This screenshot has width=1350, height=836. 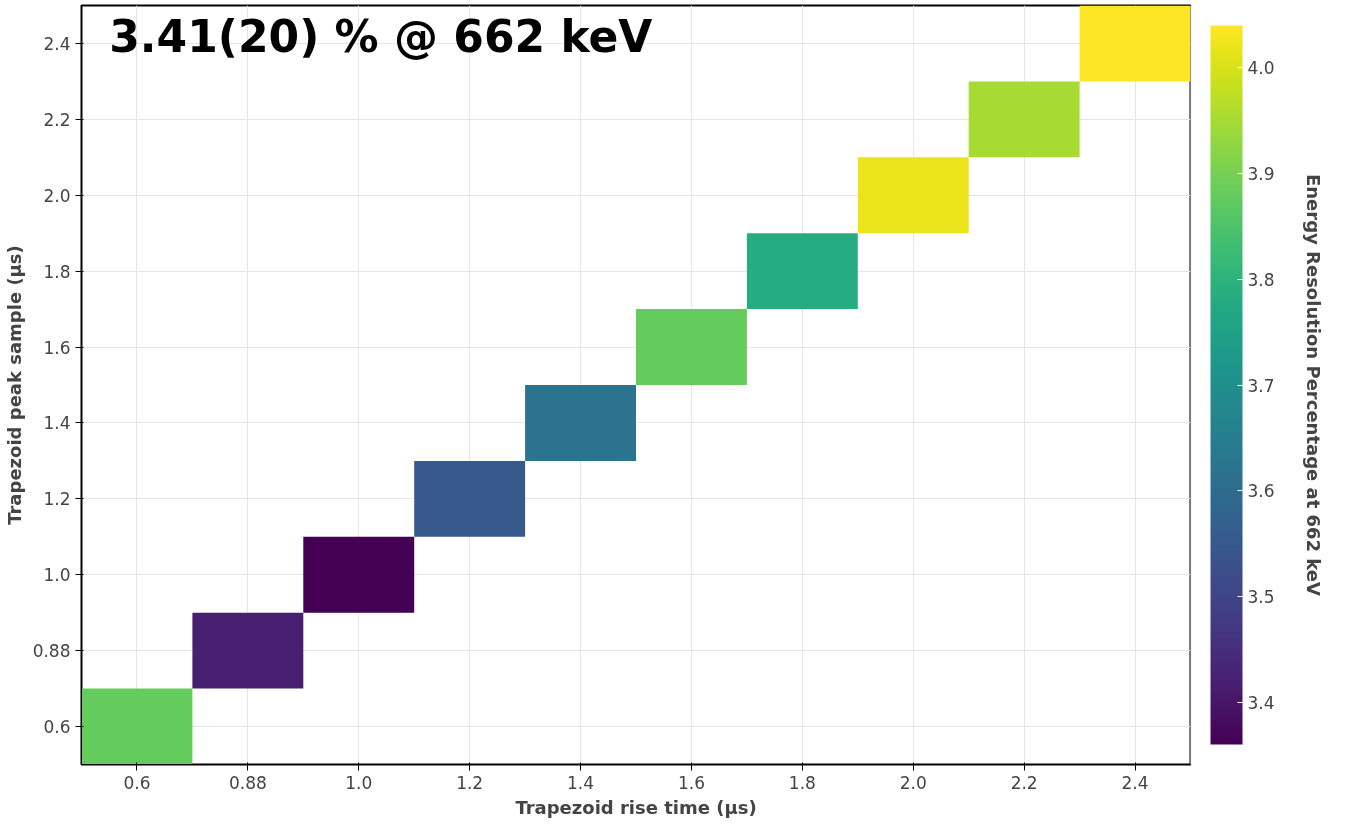 What do you see at coordinates (57, 119) in the screenshot?
I see `y-tick-label: 2.2` at bounding box center [57, 119].